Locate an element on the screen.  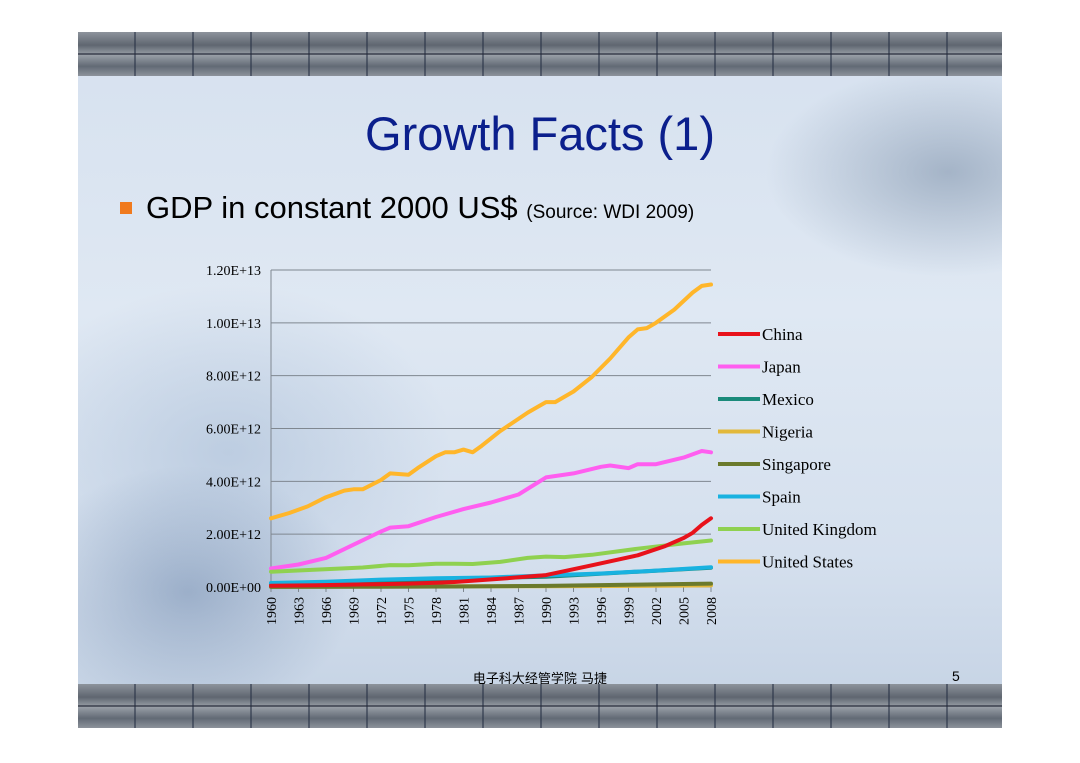
x-tick-label: 1996 is located at coordinates (602, 611).